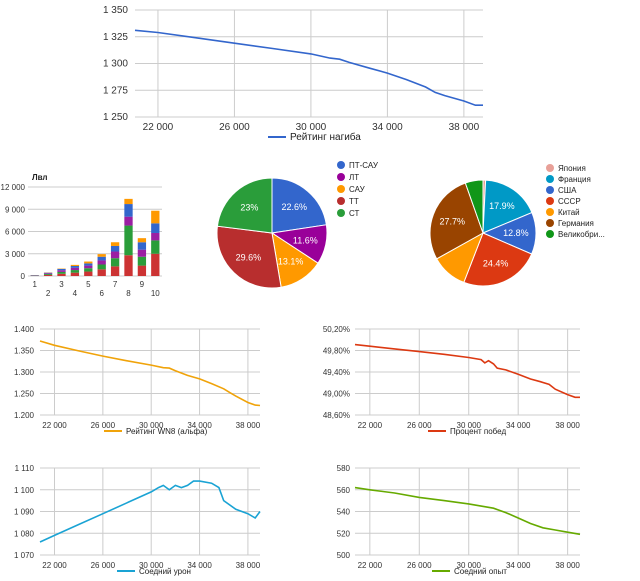 Image resolution: width=640 pixels, height=581 pixels. What do you see at coordinates (24, 394) in the screenshot?
I see `wn8-y-tick-label: 1.250` at bounding box center [24, 394].